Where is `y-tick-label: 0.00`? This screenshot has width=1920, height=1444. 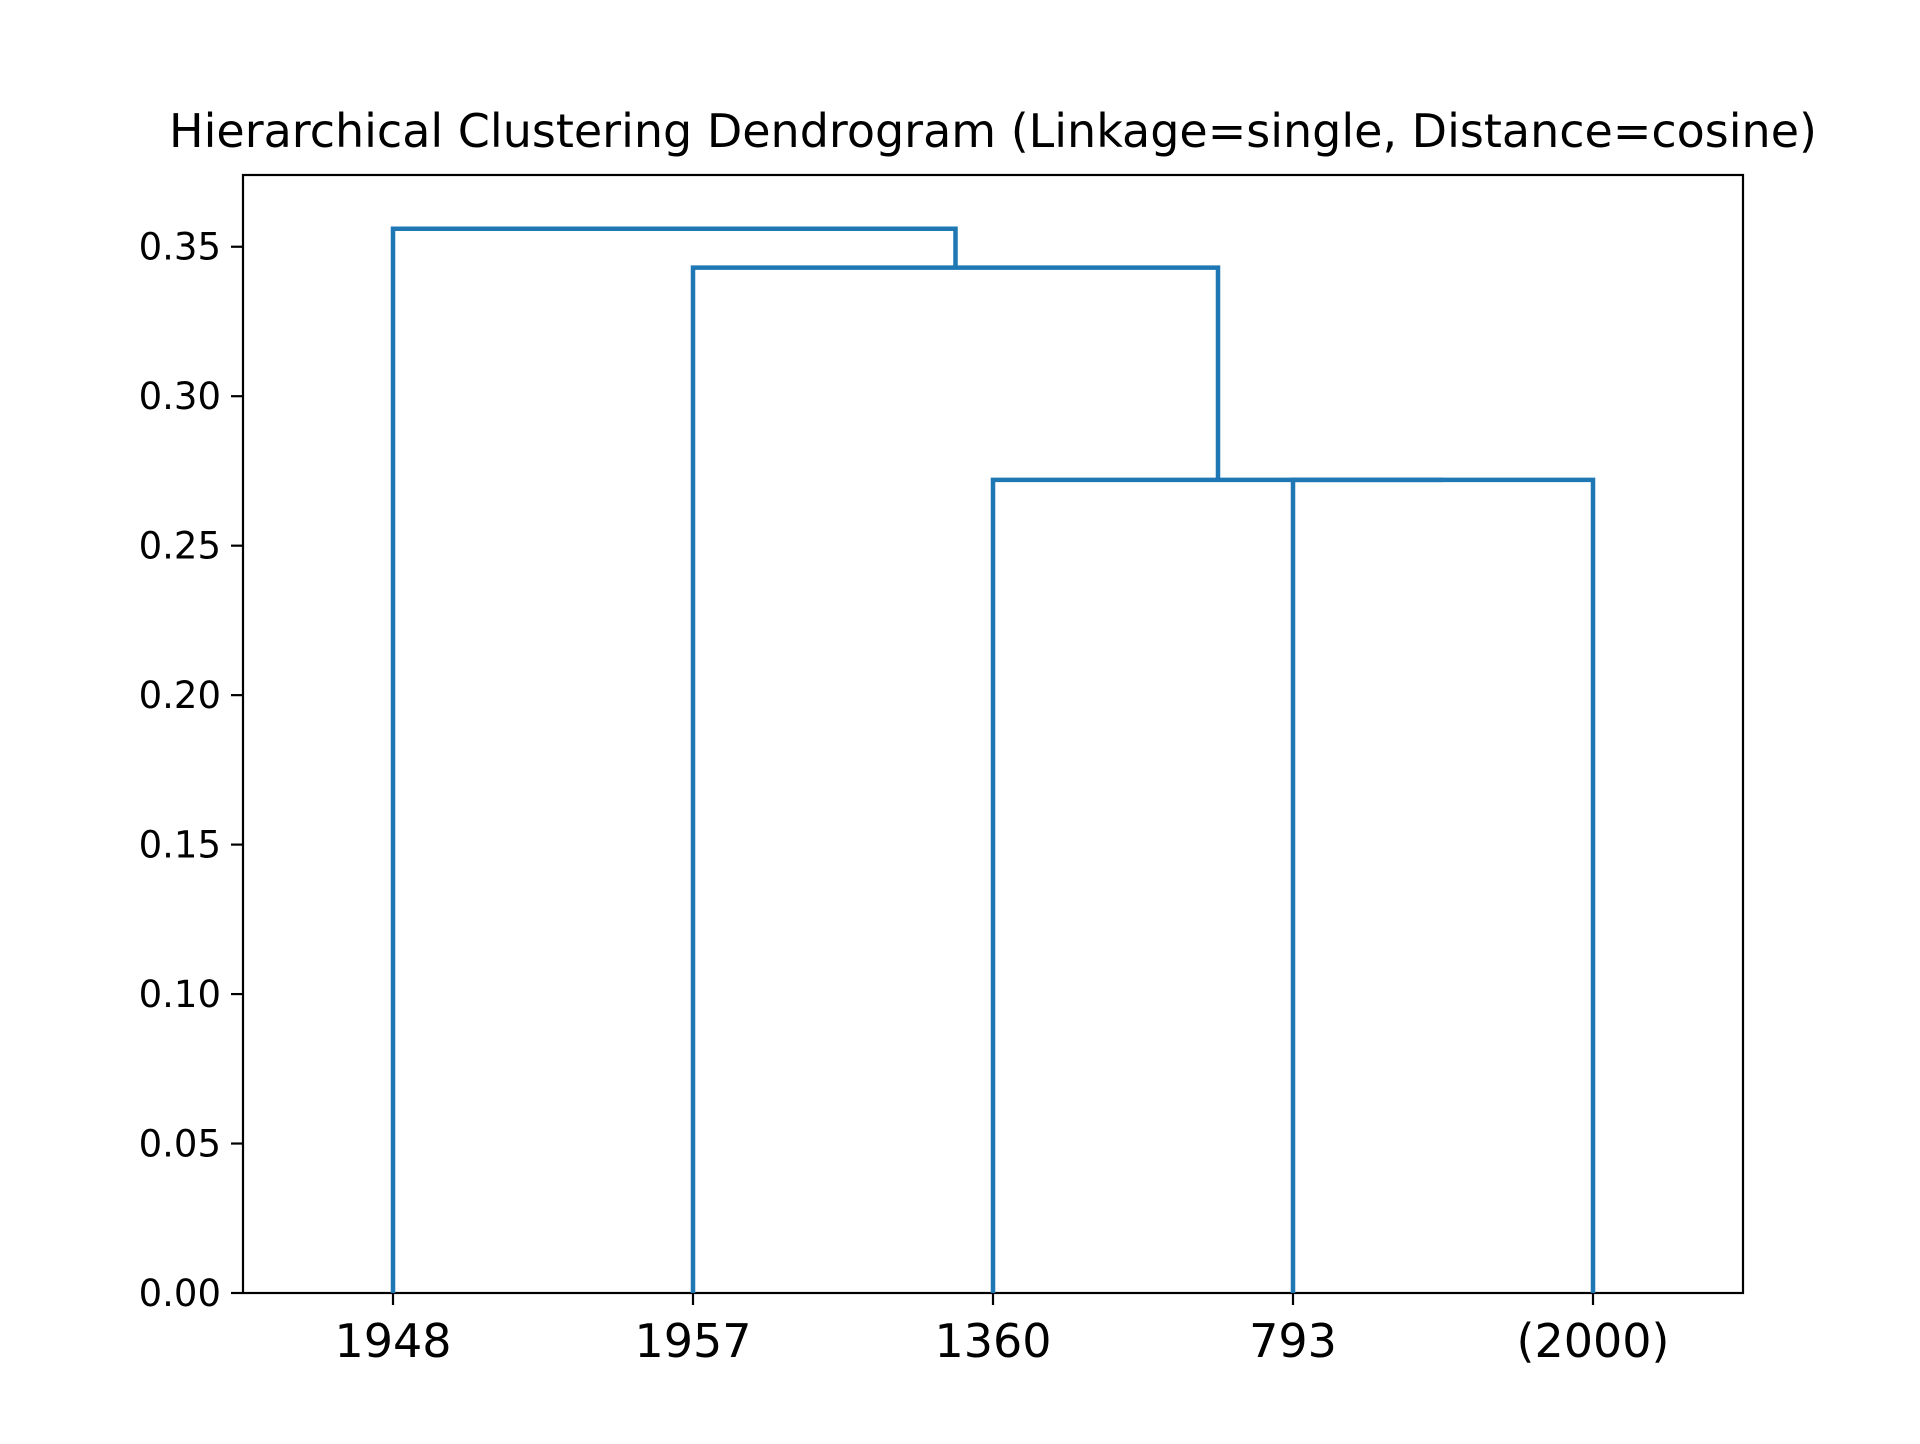
y-tick-label: 0.00 is located at coordinates (180, 1293).